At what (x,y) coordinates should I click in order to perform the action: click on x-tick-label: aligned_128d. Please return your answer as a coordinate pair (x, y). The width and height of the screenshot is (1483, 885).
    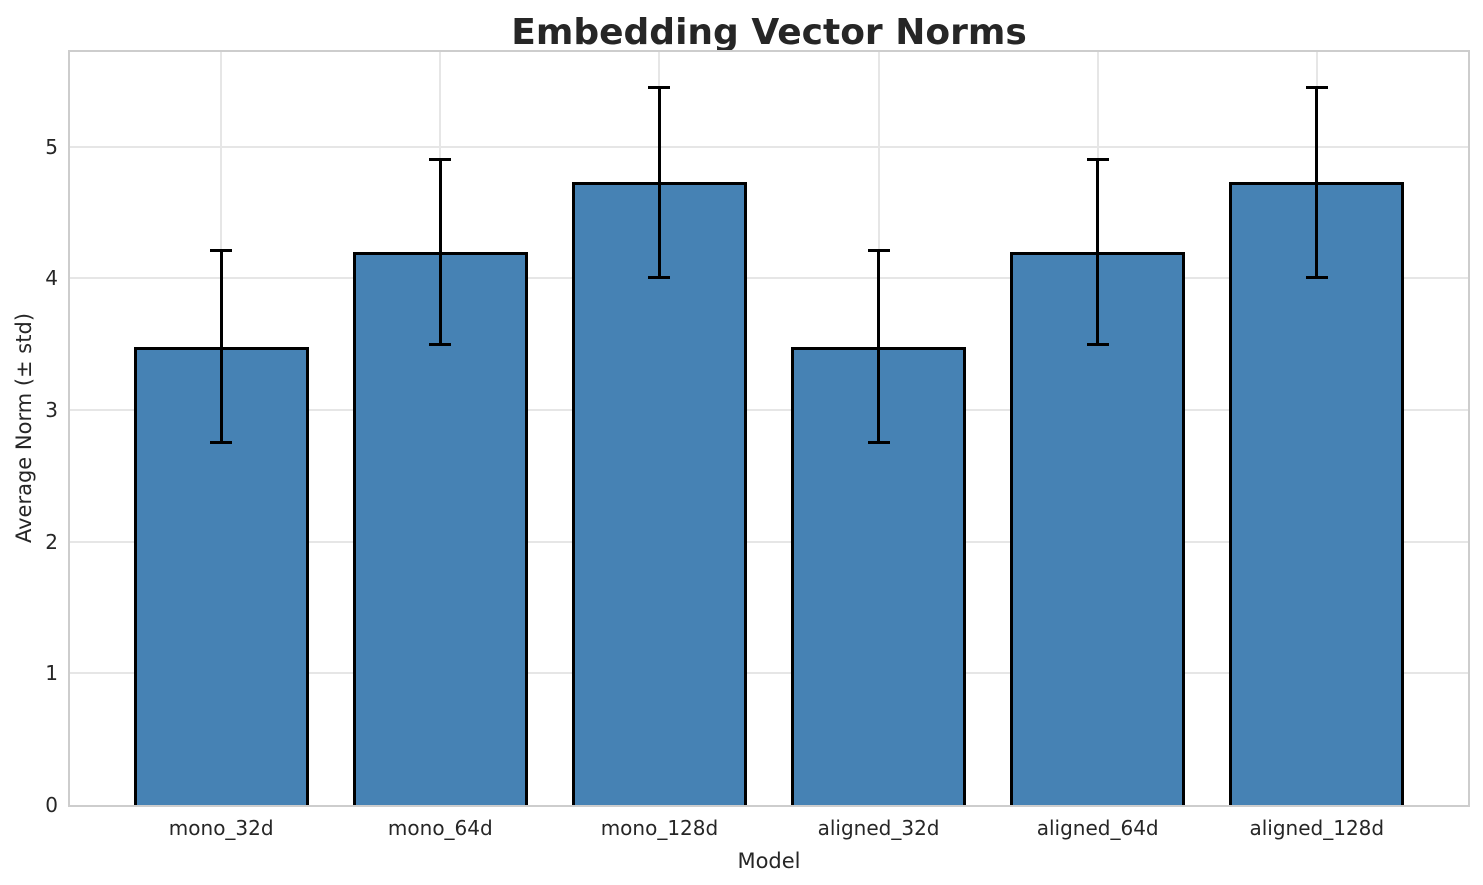
    Looking at the image, I should click on (1317, 828).